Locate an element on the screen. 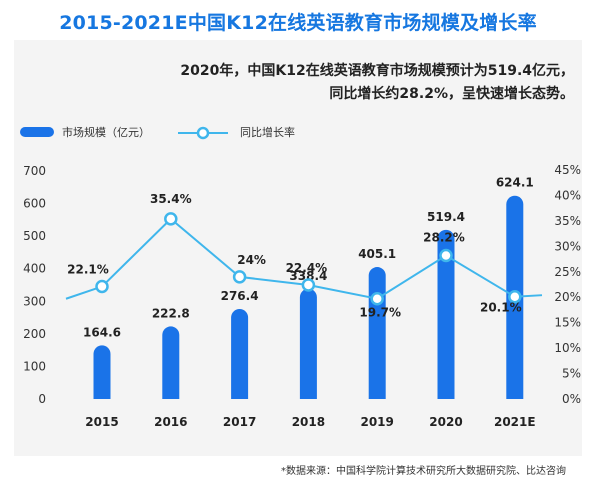 The image size is (596, 482). chart-subtitle-line-1: 2020年，中国K12在线英语教育市场规模预计为519.4亿元， is located at coordinates (377, 71).